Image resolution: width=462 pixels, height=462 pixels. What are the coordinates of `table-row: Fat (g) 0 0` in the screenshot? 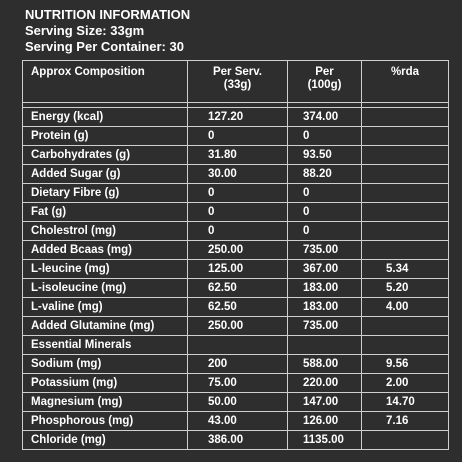 It's located at (235, 212).